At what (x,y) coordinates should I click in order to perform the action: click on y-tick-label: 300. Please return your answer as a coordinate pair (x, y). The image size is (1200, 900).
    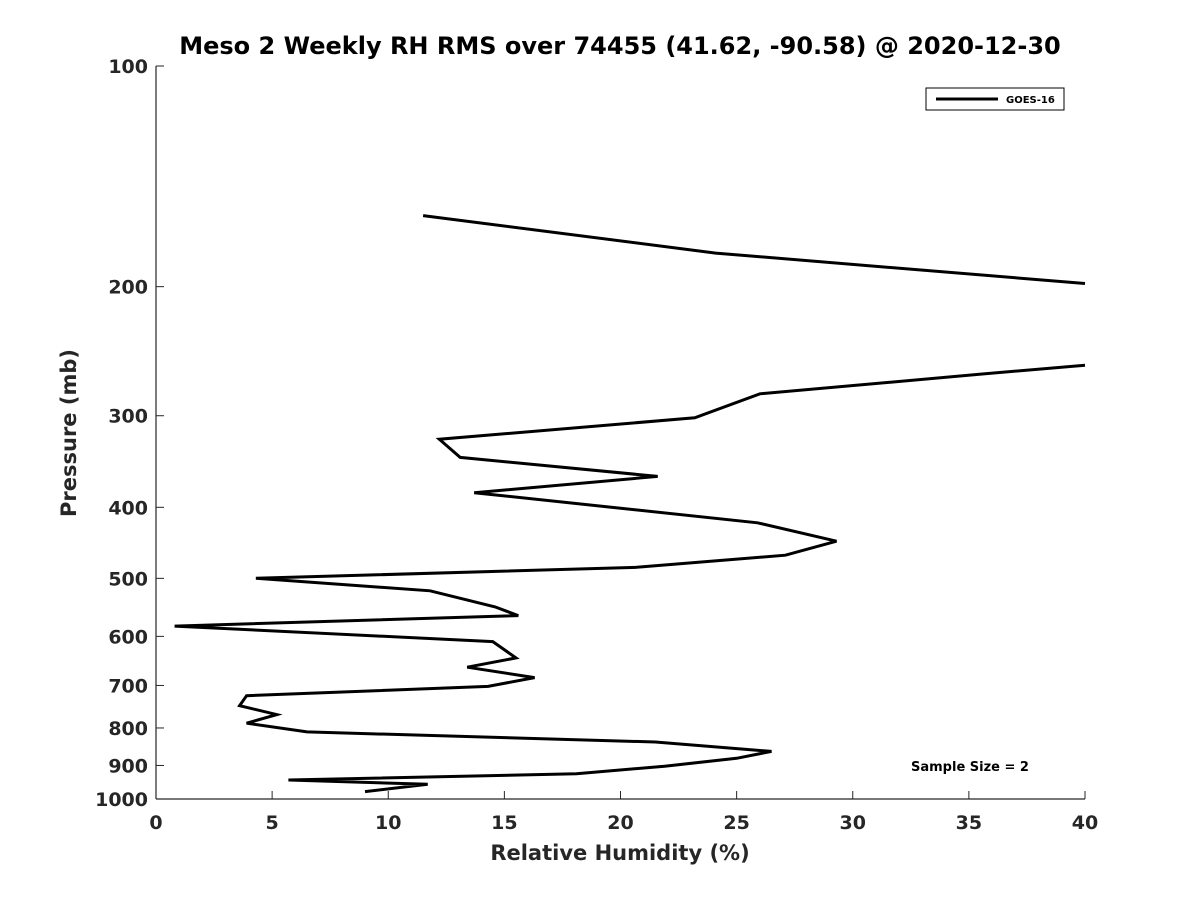
    Looking at the image, I should click on (128, 417).